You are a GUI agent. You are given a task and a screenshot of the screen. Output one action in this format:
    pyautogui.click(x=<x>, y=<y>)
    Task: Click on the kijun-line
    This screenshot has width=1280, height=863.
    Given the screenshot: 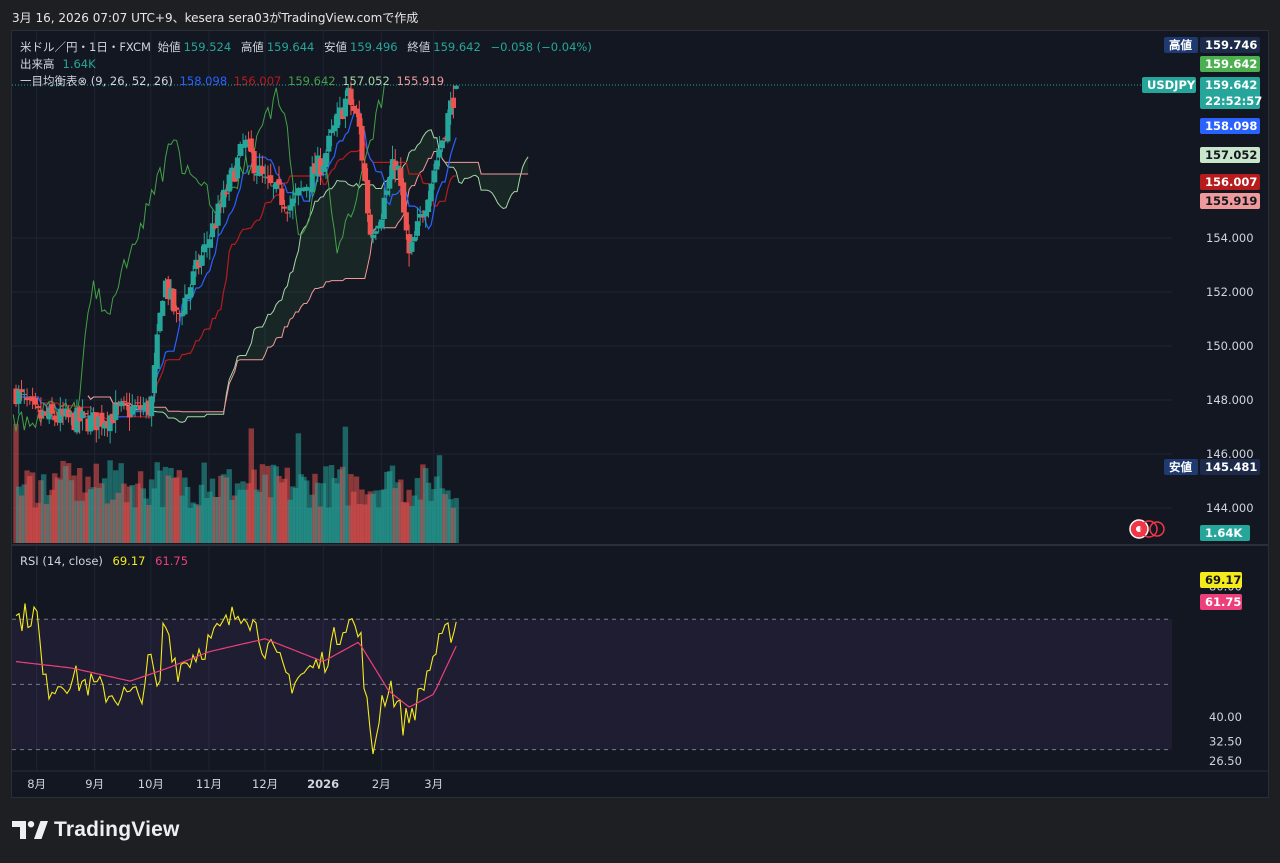 What is the action you would take?
    pyautogui.click(x=236, y=281)
    